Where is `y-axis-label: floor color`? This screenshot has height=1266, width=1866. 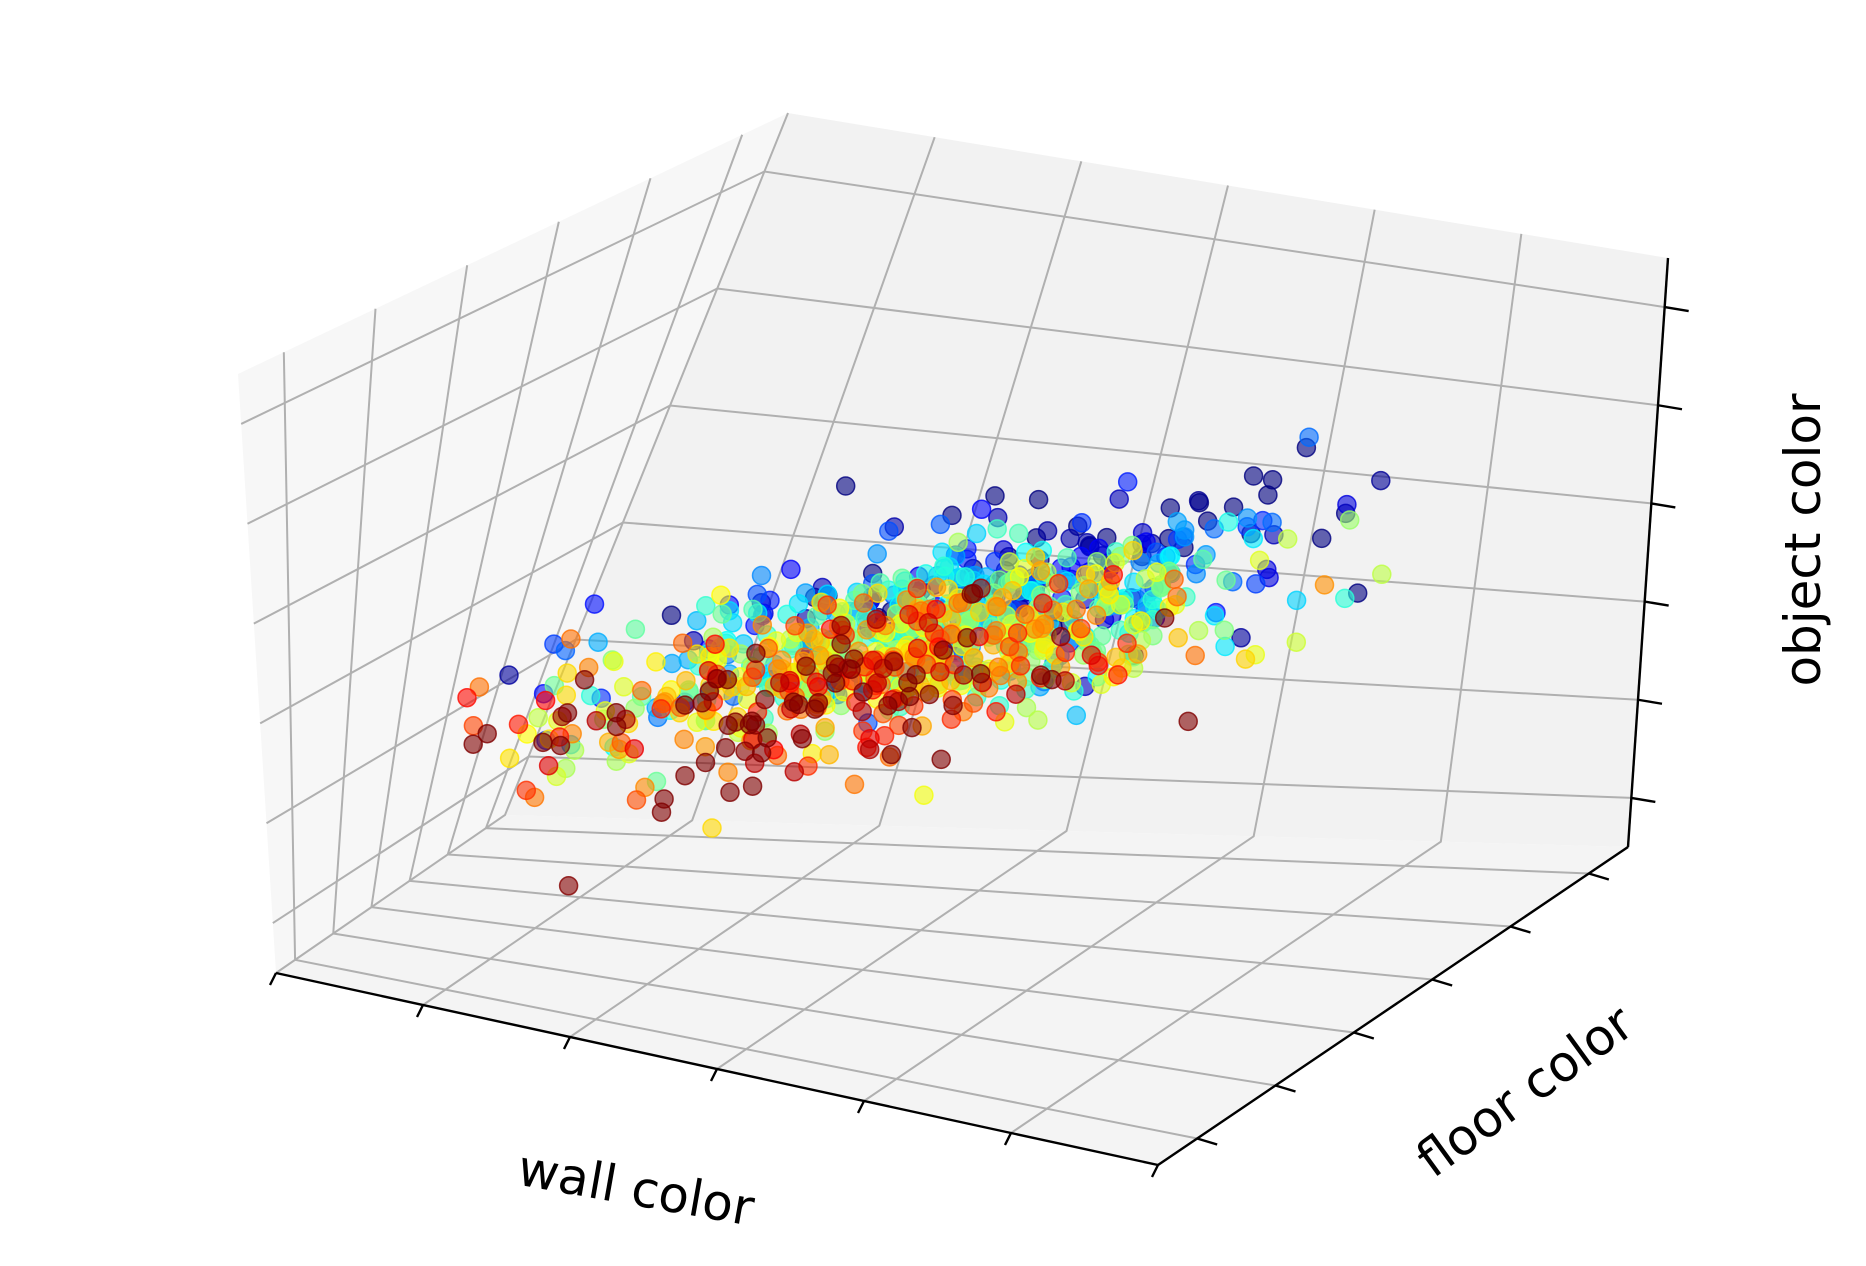 y-axis-label: floor color is located at coordinates (1525, 1090).